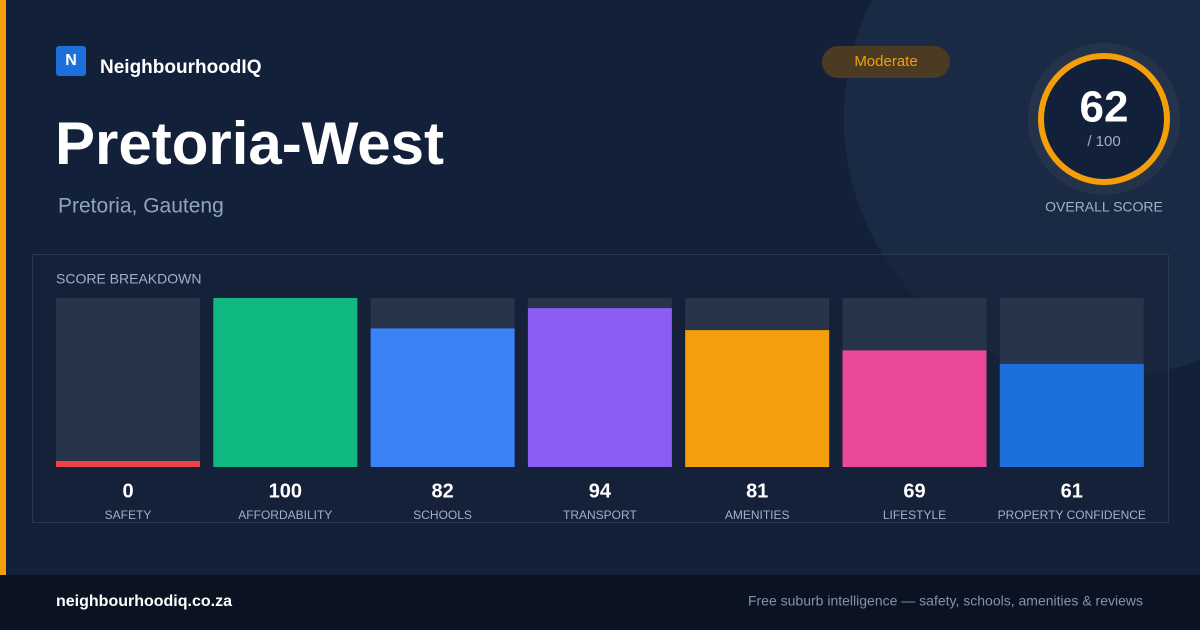 The height and width of the screenshot is (630, 1200). I want to click on badge, so click(886, 62).